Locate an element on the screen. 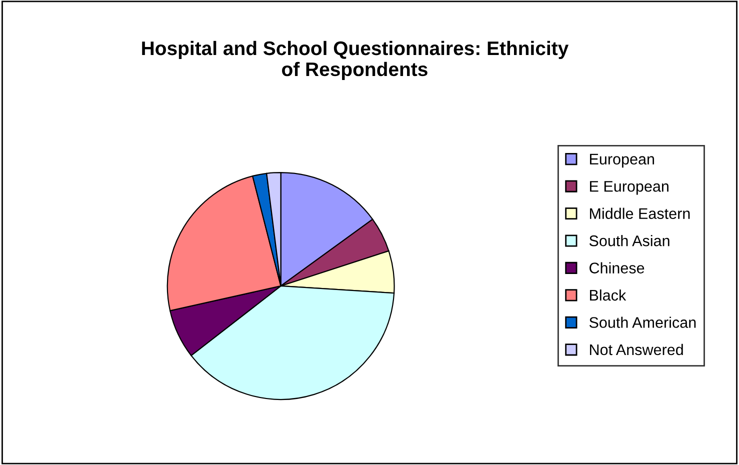 The image size is (739, 465). legend-label: Middle Eastern is located at coordinates (640, 214).